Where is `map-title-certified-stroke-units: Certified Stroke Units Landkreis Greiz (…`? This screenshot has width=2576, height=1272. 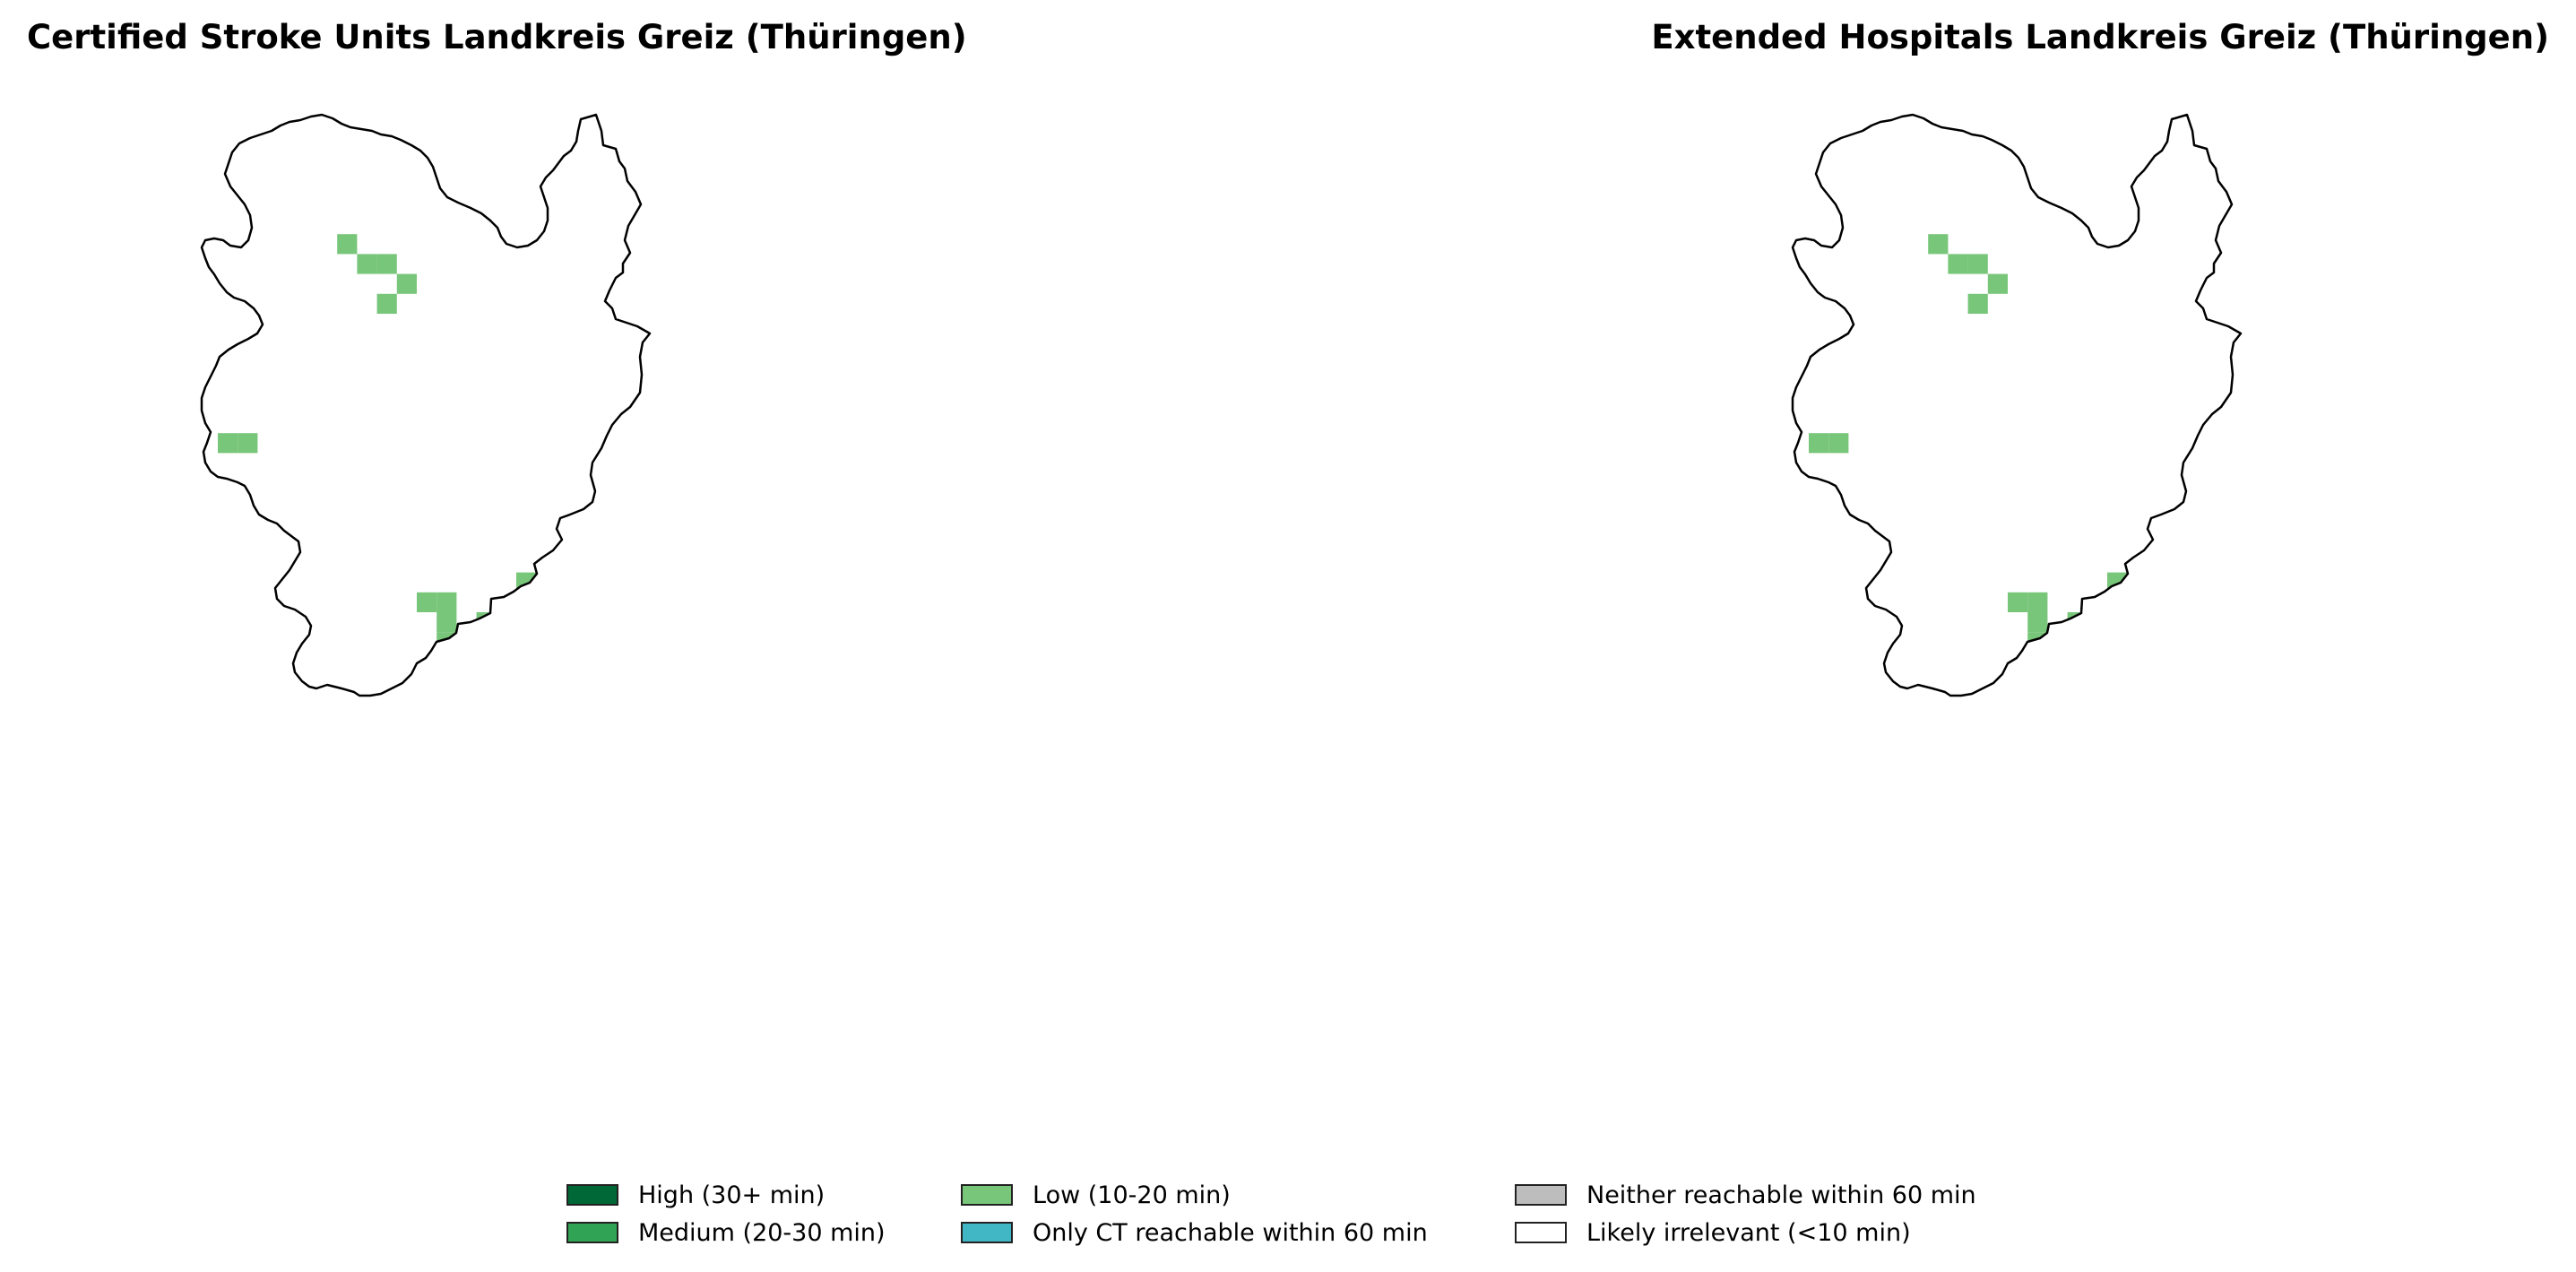
map-title-certified-stroke-units: Certified Stroke Units Landkreis Greiz (… is located at coordinates (497, 37).